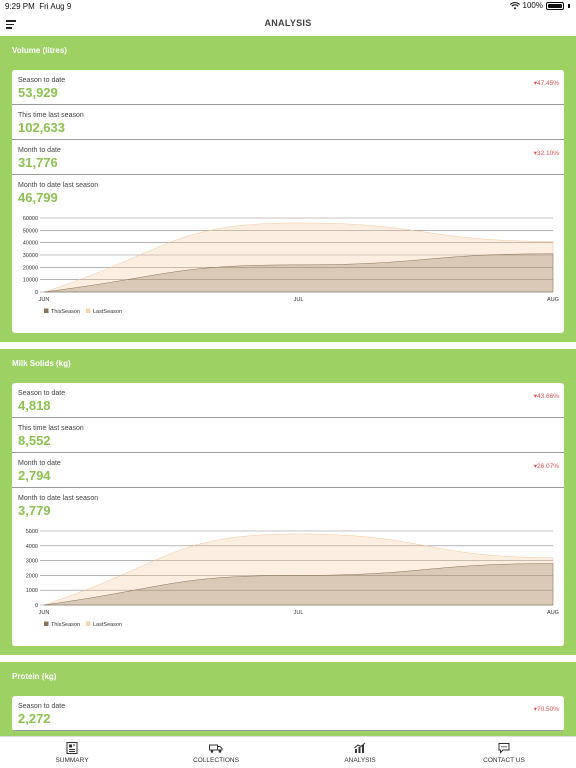 The height and width of the screenshot is (768, 576). I want to click on stat-value: 102,633, so click(41, 127).